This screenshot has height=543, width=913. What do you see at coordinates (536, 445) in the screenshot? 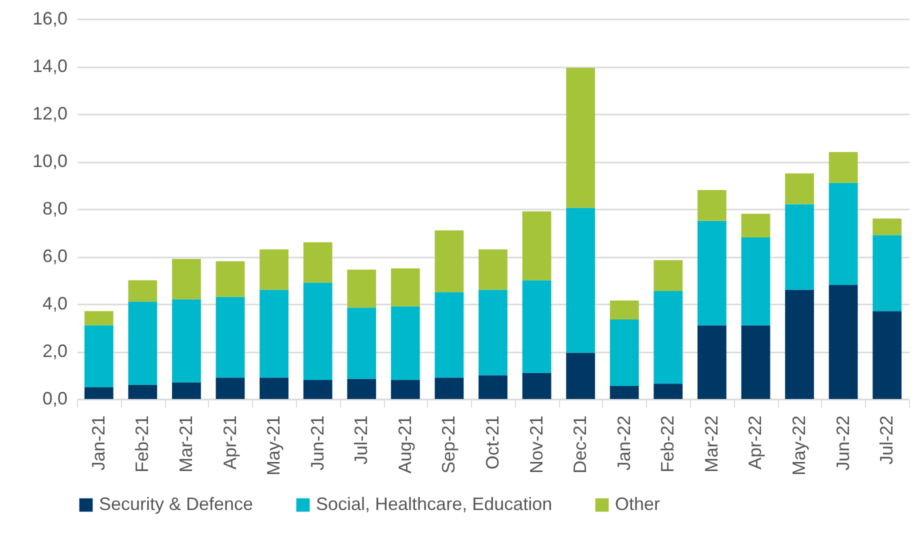
I see `x-tick-label: Nov-21` at bounding box center [536, 445].